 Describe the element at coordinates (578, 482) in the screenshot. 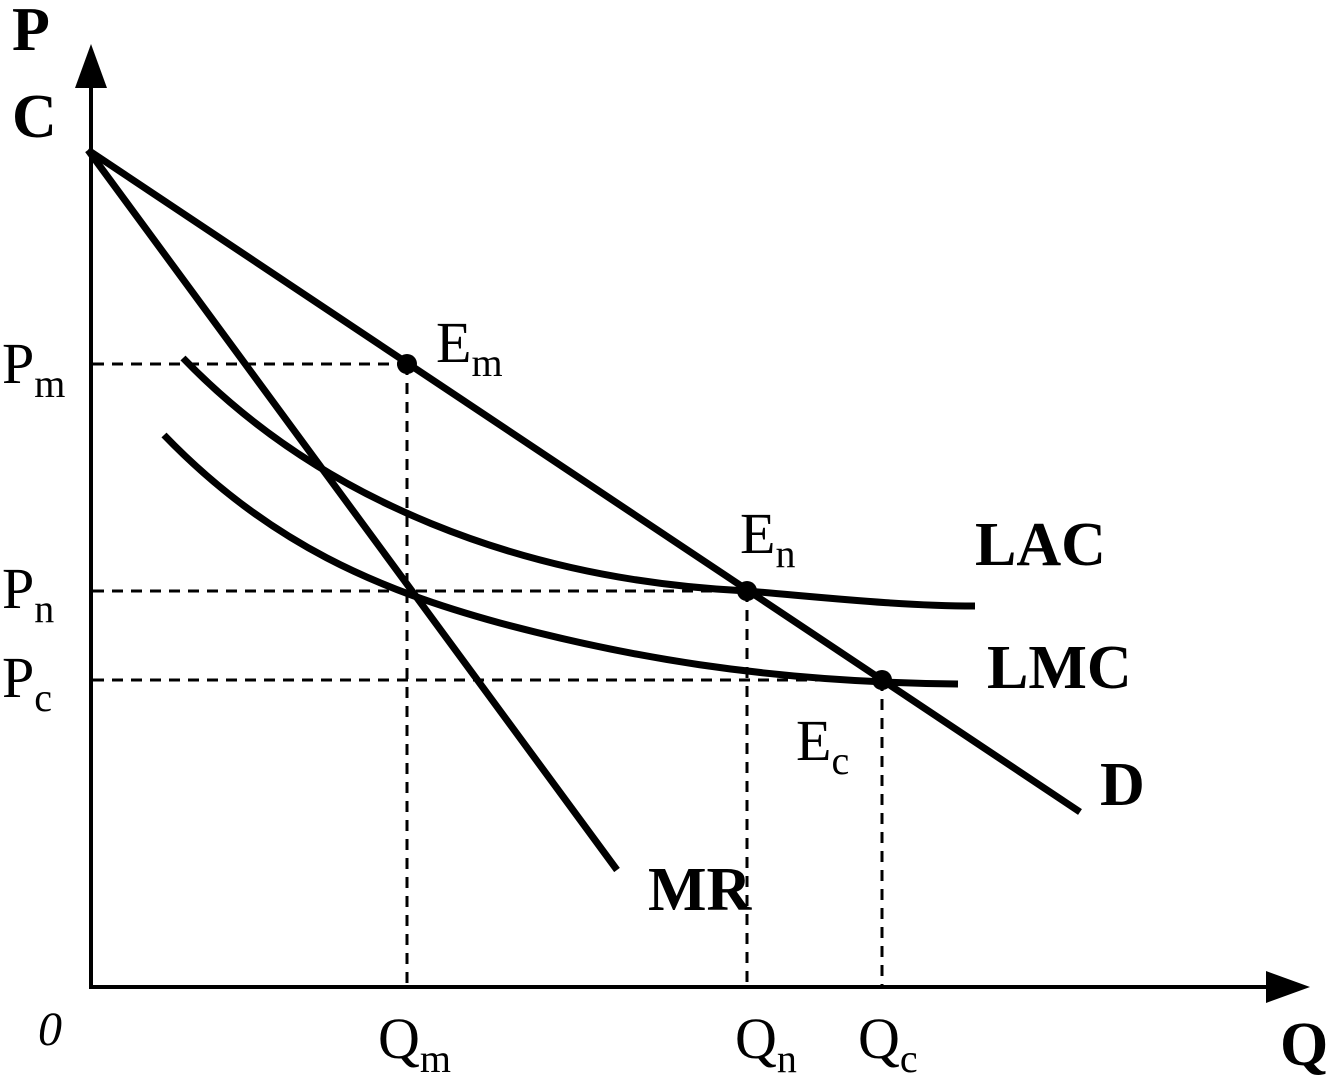

I see `lac-curve` at that location.